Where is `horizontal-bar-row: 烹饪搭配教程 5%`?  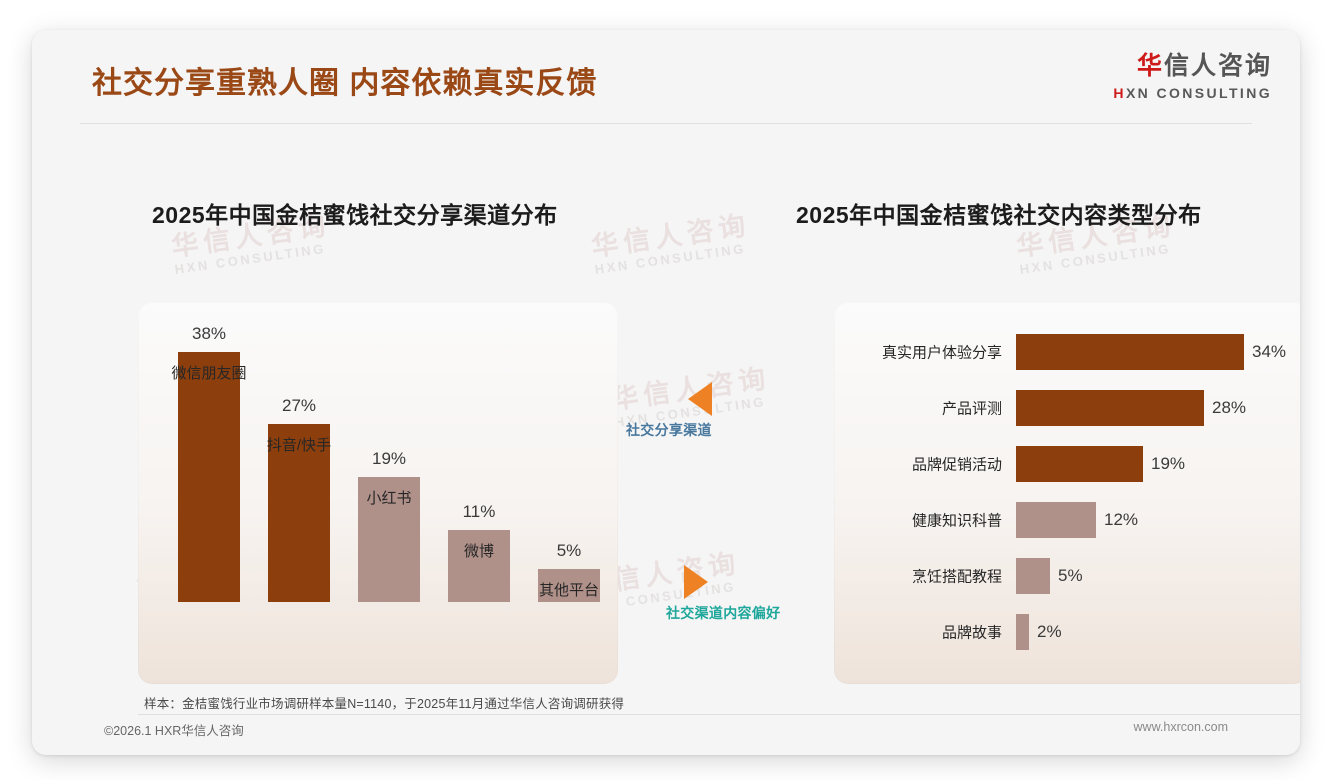 horizontal-bar-row: 烹饪搭配教程 5% is located at coordinates (1067, 576).